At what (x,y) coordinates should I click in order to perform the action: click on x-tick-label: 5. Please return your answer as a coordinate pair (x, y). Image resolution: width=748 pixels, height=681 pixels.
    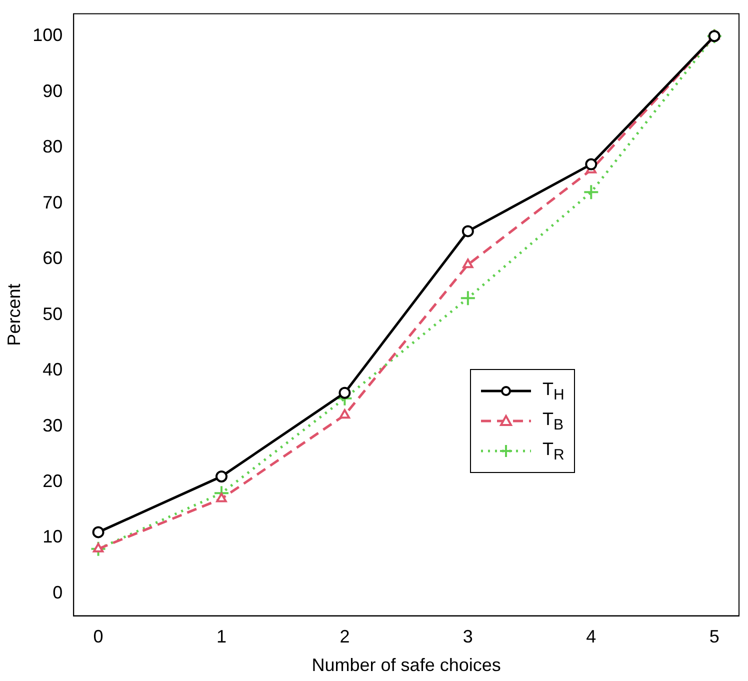
    Looking at the image, I should click on (714, 636).